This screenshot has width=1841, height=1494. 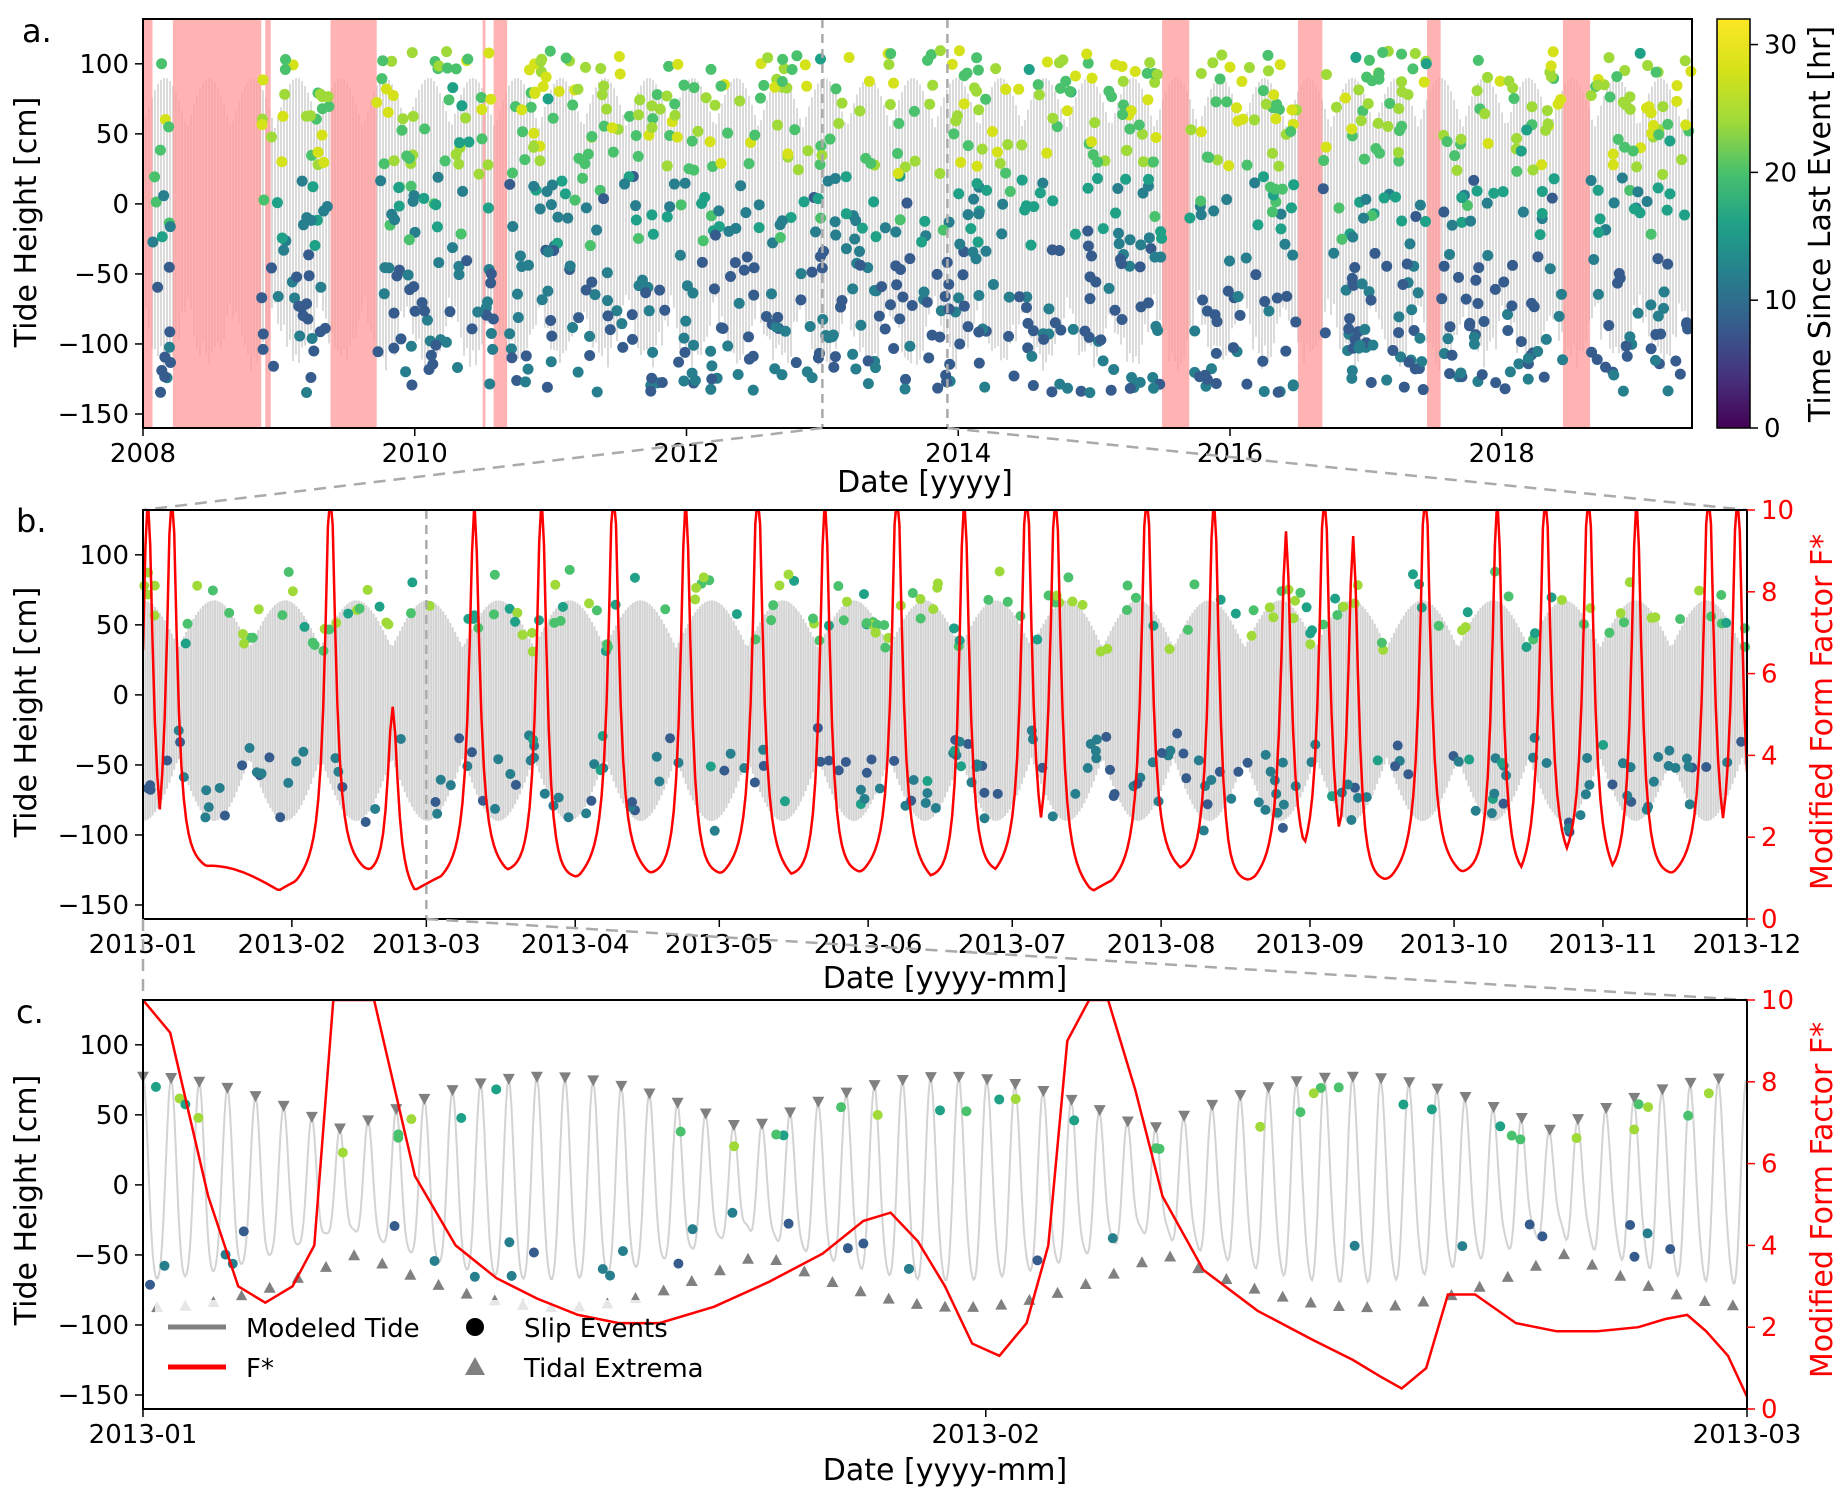 I want to click on y-tick-label: −100, so click(x=93, y=1326).